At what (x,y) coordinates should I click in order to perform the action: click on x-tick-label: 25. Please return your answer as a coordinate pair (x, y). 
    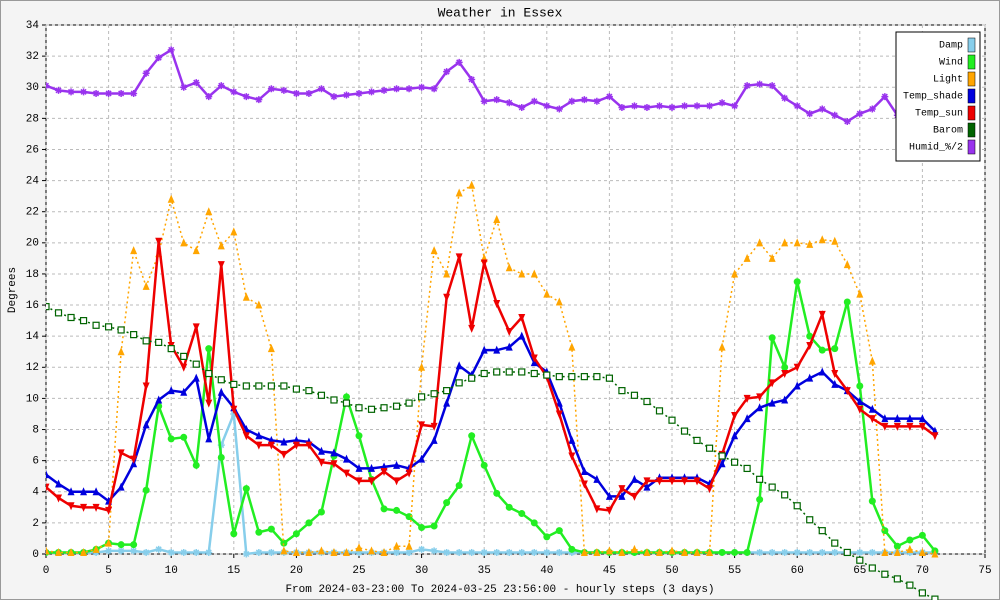
    Looking at the image, I should click on (358, 571).